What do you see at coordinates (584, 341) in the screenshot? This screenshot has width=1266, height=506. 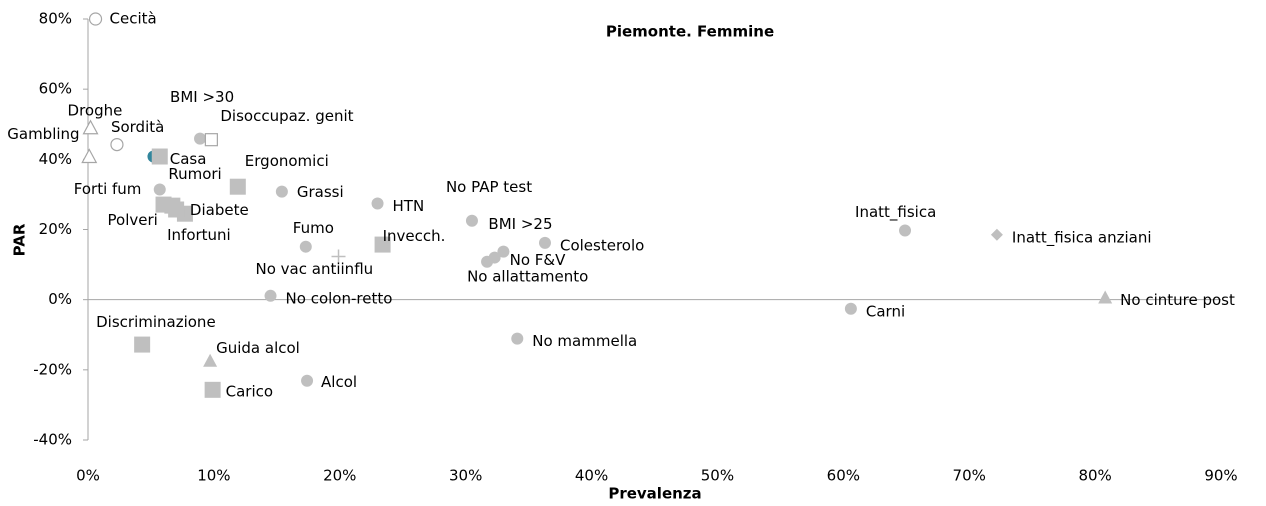 I see `point-label: No mammella` at bounding box center [584, 341].